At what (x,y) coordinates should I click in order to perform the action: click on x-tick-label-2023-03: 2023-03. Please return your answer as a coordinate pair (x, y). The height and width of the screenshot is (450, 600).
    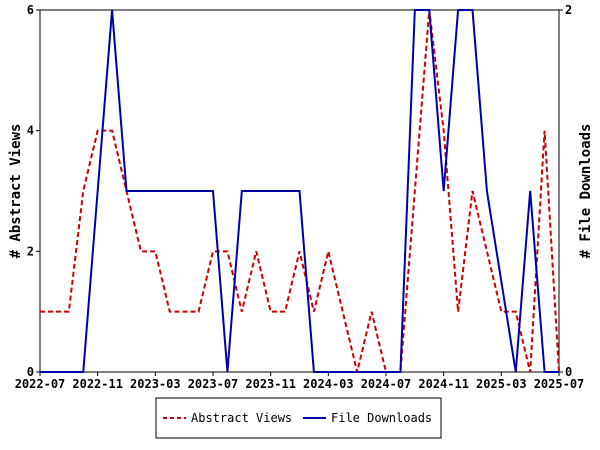
    Looking at the image, I should click on (155, 384).